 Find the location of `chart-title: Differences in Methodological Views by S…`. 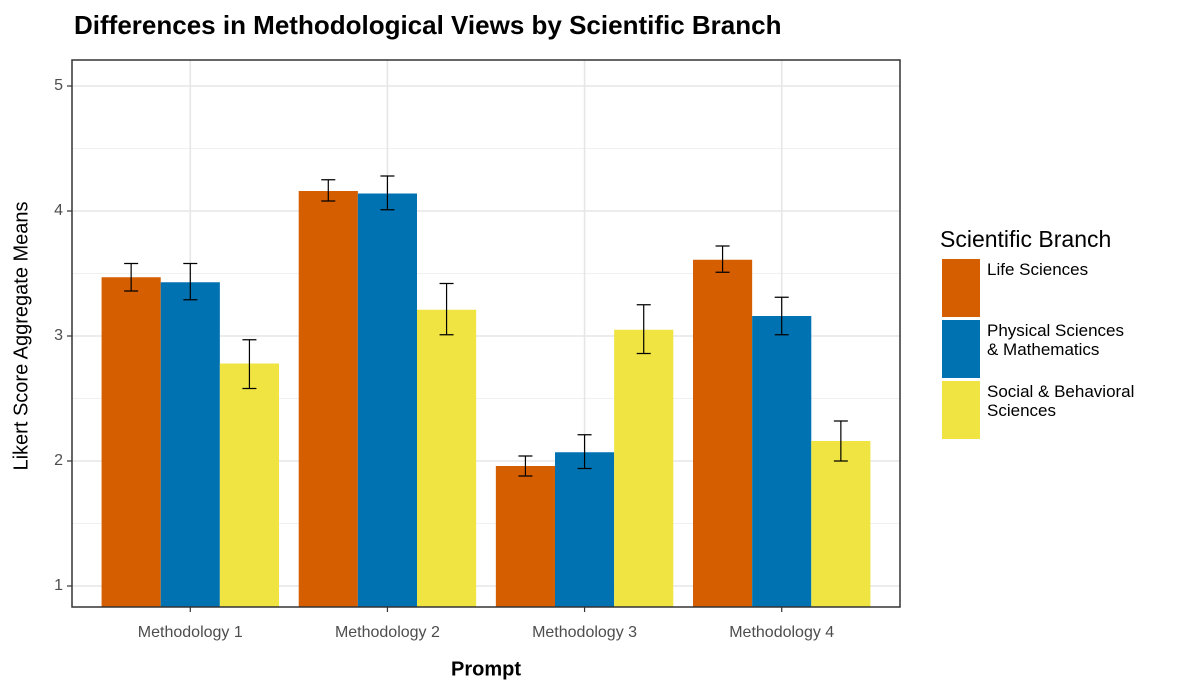

chart-title: Differences in Methodological Views by S… is located at coordinates (427, 25).